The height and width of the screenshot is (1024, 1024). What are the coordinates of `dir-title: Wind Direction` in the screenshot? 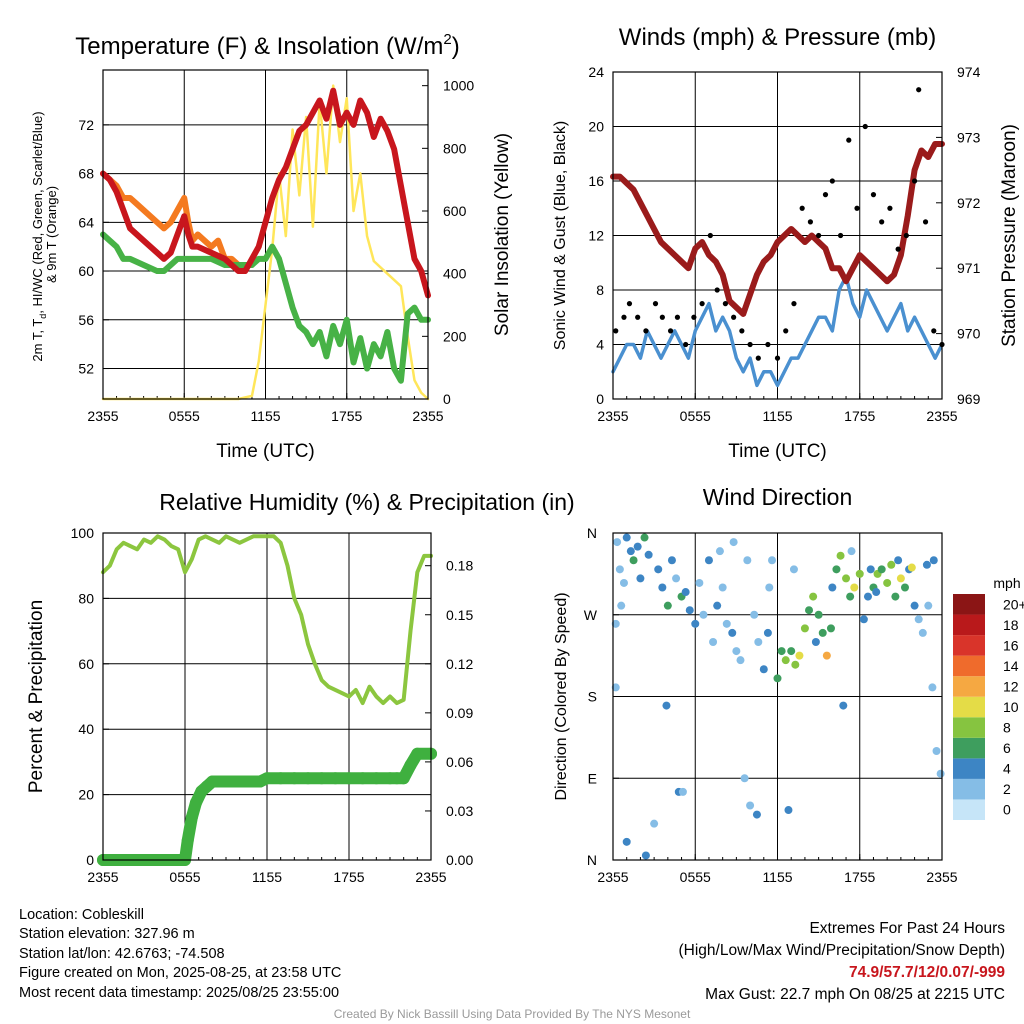 It's located at (778, 497).